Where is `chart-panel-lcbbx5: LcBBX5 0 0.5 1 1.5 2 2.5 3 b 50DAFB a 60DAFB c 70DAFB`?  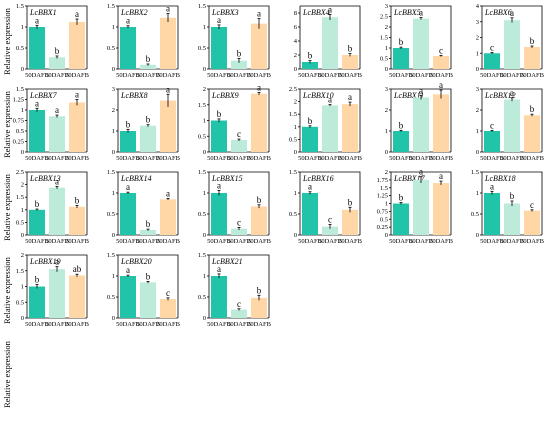 chart-panel-lcbbx5: LcBBX5 0 0.5 1 1.5 2 2.5 3 b 50DAFB a 60DAFB c 70DAFB is located at coordinates (417, 41).